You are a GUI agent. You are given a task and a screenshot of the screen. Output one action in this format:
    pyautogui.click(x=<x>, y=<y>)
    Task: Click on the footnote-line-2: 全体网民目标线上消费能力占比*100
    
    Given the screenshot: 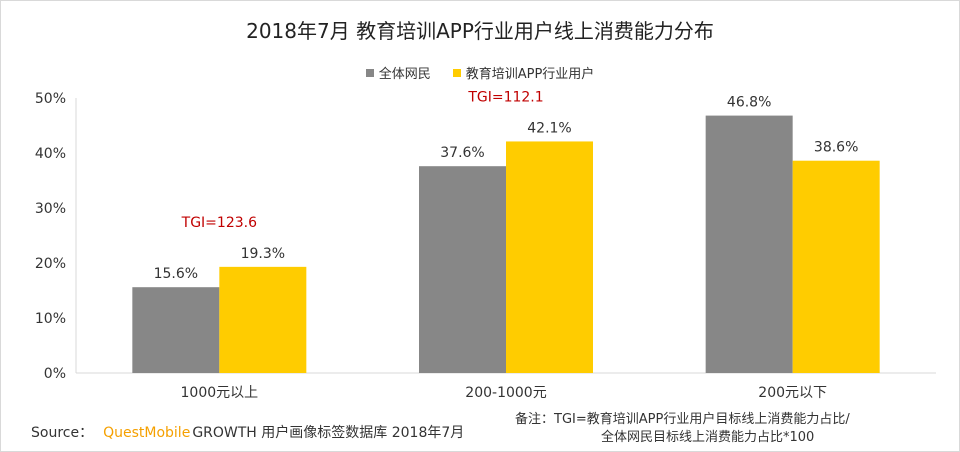 What is the action you would take?
    pyautogui.click(x=708, y=437)
    